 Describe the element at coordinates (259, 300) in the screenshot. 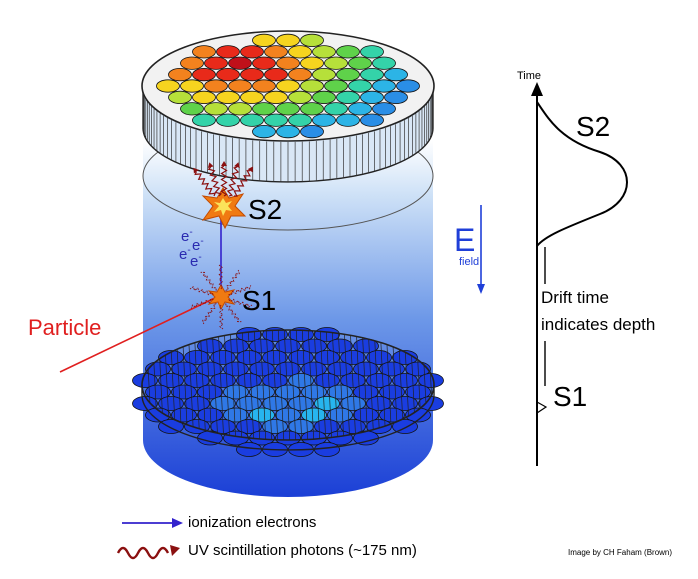

I see `s1-label: S1` at that location.